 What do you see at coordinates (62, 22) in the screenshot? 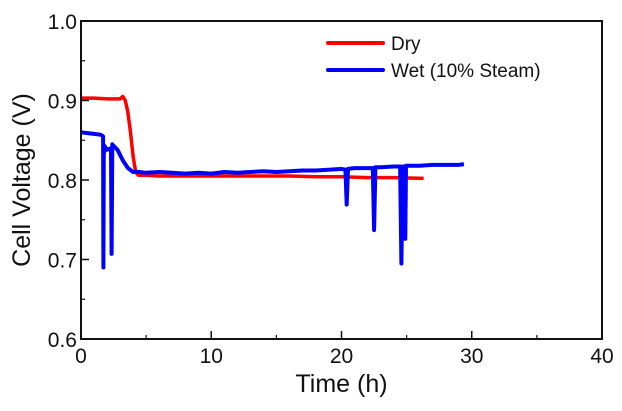
I see `y-tick-label: 1.0` at bounding box center [62, 22].